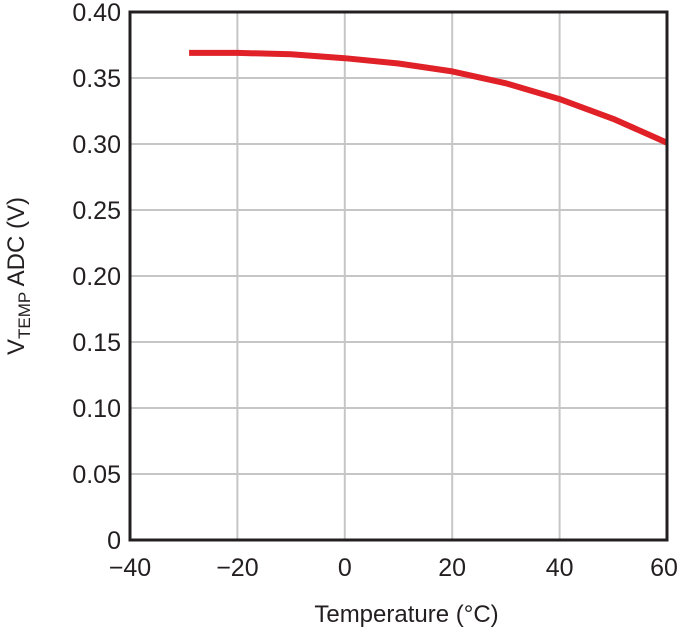  Describe the element at coordinates (16, 244) in the screenshot. I see `y-axis-label-rest: ADC (V)` at that location.